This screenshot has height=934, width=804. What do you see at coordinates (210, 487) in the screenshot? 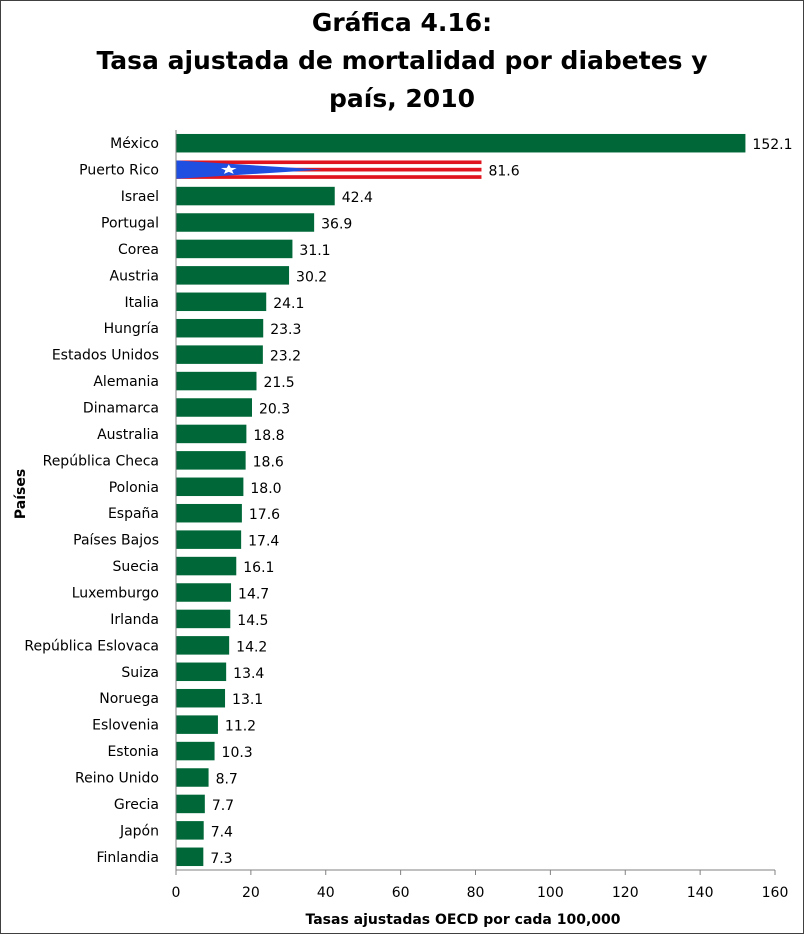
I see `bar-polonia` at bounding box center [210, 487].